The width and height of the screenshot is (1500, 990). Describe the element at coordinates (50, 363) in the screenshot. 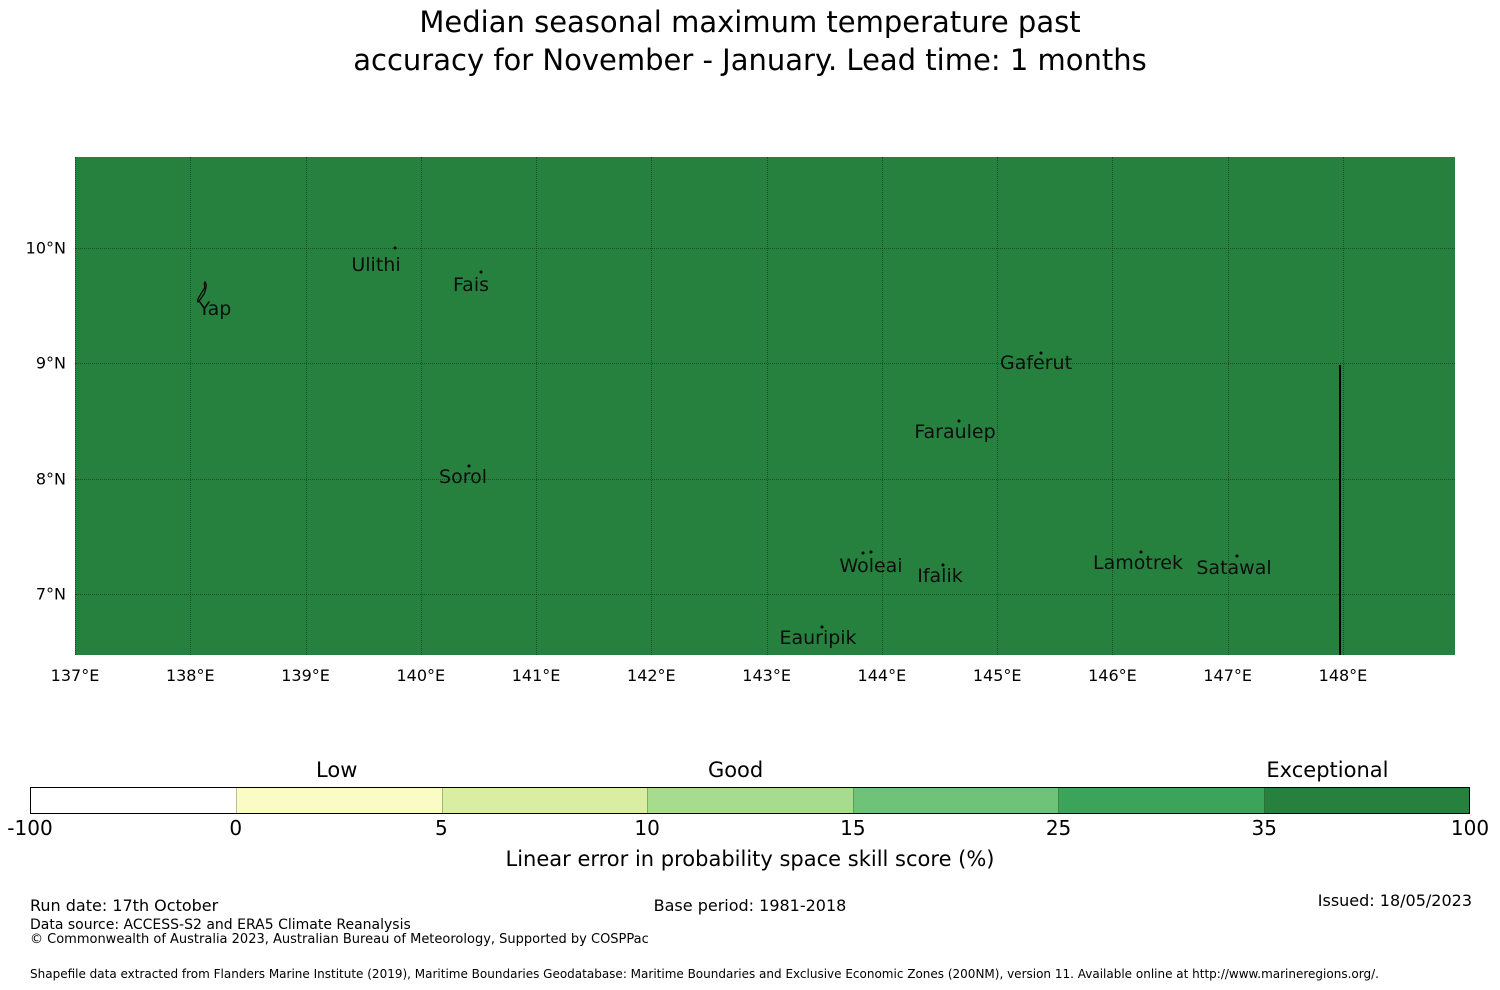

I see `y-axis-tick-label: 9°N` at that location.